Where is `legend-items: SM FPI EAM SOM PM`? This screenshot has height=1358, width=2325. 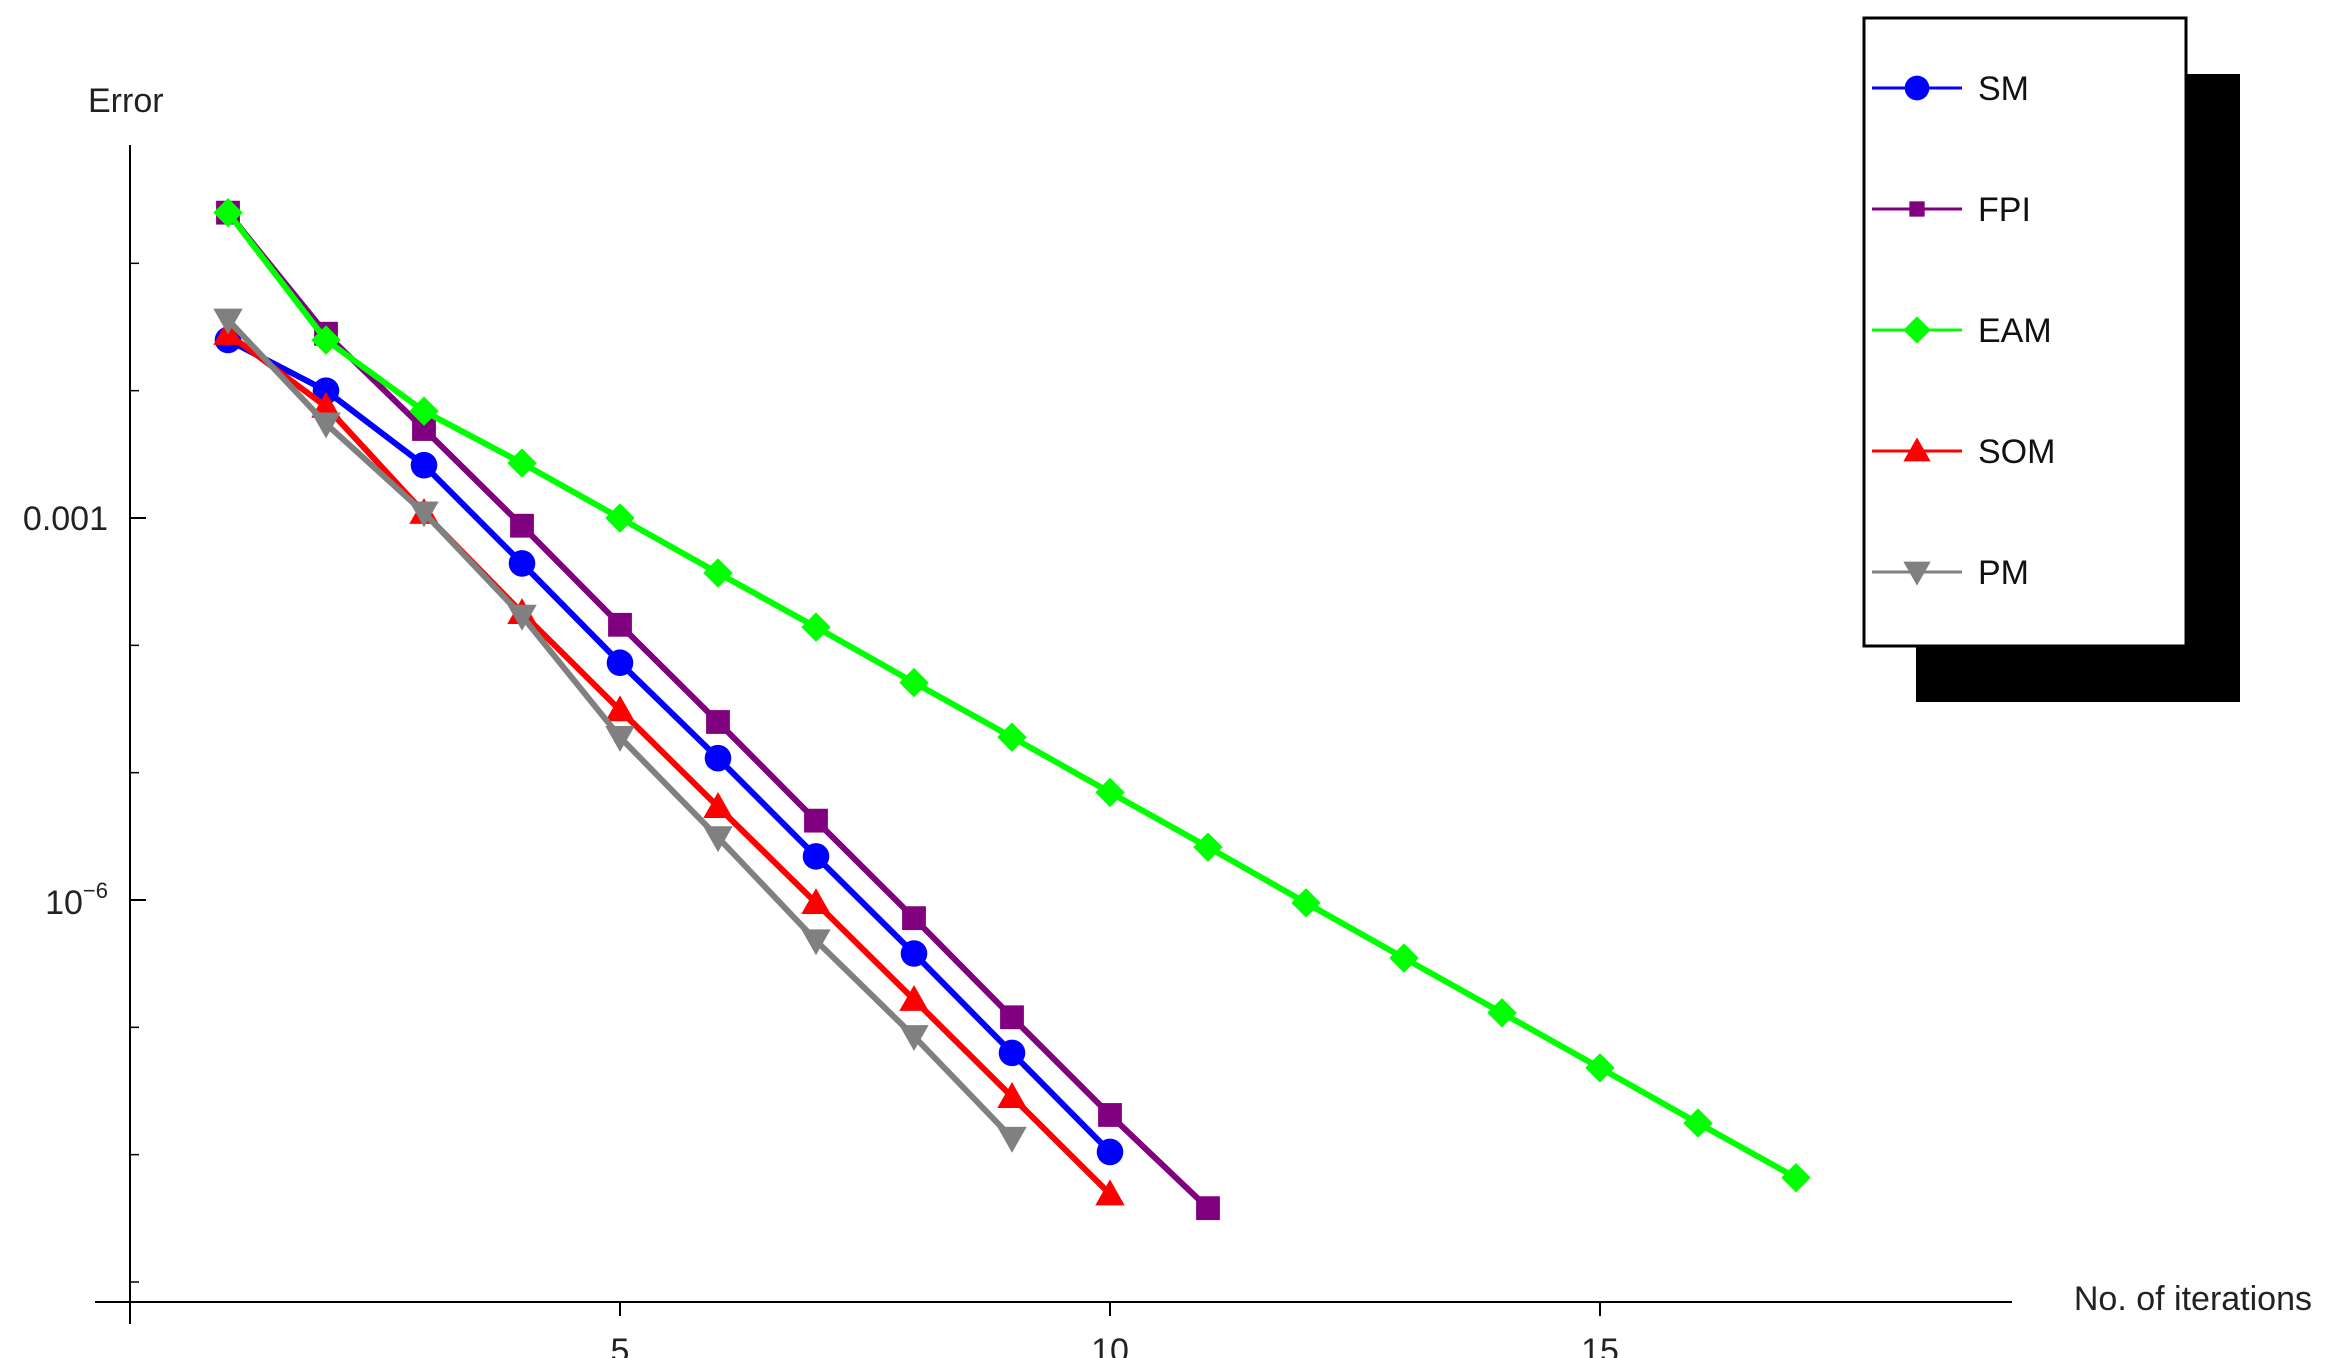
legend-items: SM FPI EAM SOM PM is located at coordinates (1963, 331).